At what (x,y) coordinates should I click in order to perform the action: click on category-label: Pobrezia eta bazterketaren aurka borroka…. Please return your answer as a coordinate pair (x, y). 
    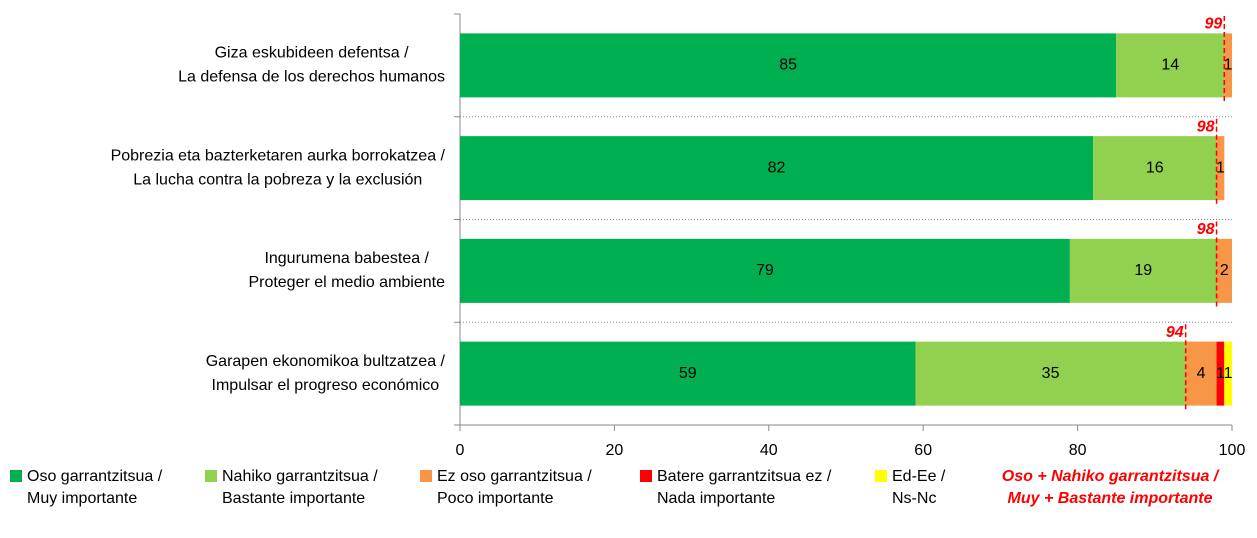
    Looking at the image, I should click on (278, 155).